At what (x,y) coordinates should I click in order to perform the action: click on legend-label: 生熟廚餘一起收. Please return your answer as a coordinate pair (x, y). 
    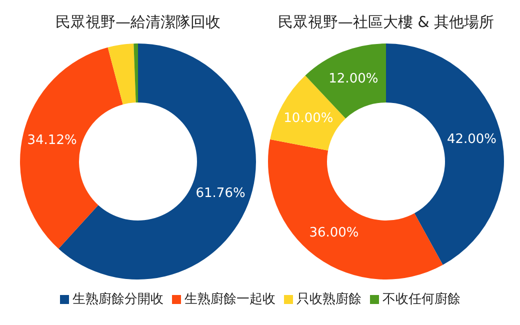
    Looking at the image, I should click on (230, 299).